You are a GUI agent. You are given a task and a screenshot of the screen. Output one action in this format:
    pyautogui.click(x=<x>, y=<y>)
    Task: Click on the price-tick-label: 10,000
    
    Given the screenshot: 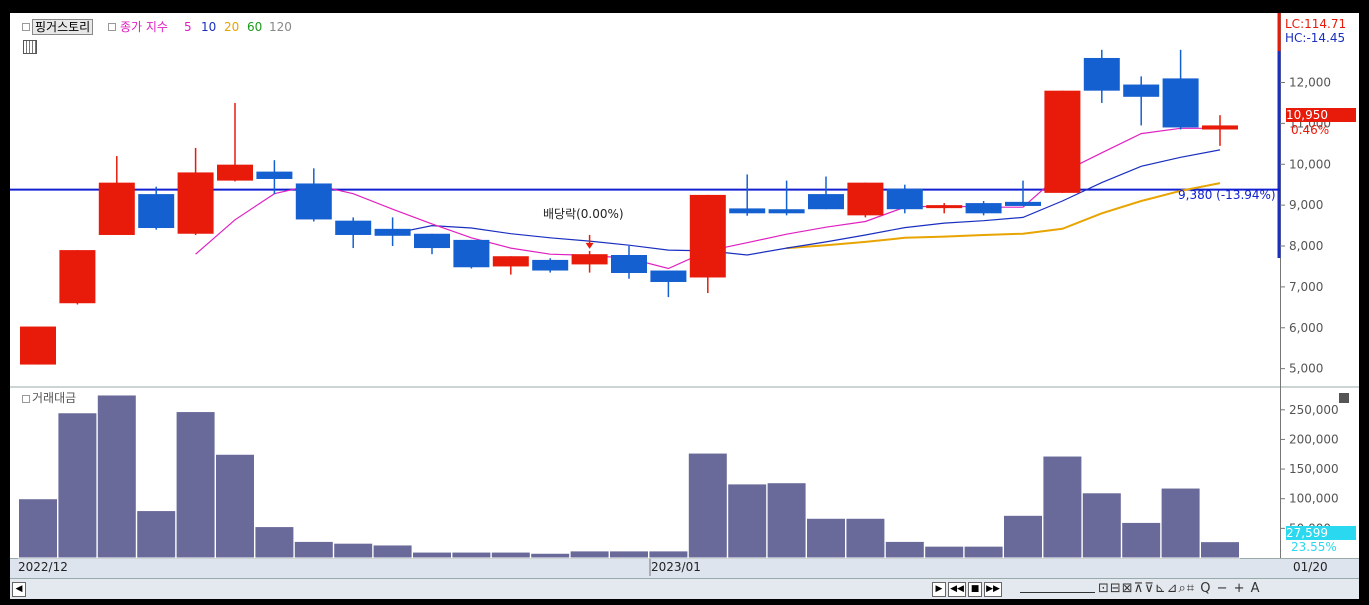 What is the action you would take?
    pyautogui.click(x=1310, y=164)
    